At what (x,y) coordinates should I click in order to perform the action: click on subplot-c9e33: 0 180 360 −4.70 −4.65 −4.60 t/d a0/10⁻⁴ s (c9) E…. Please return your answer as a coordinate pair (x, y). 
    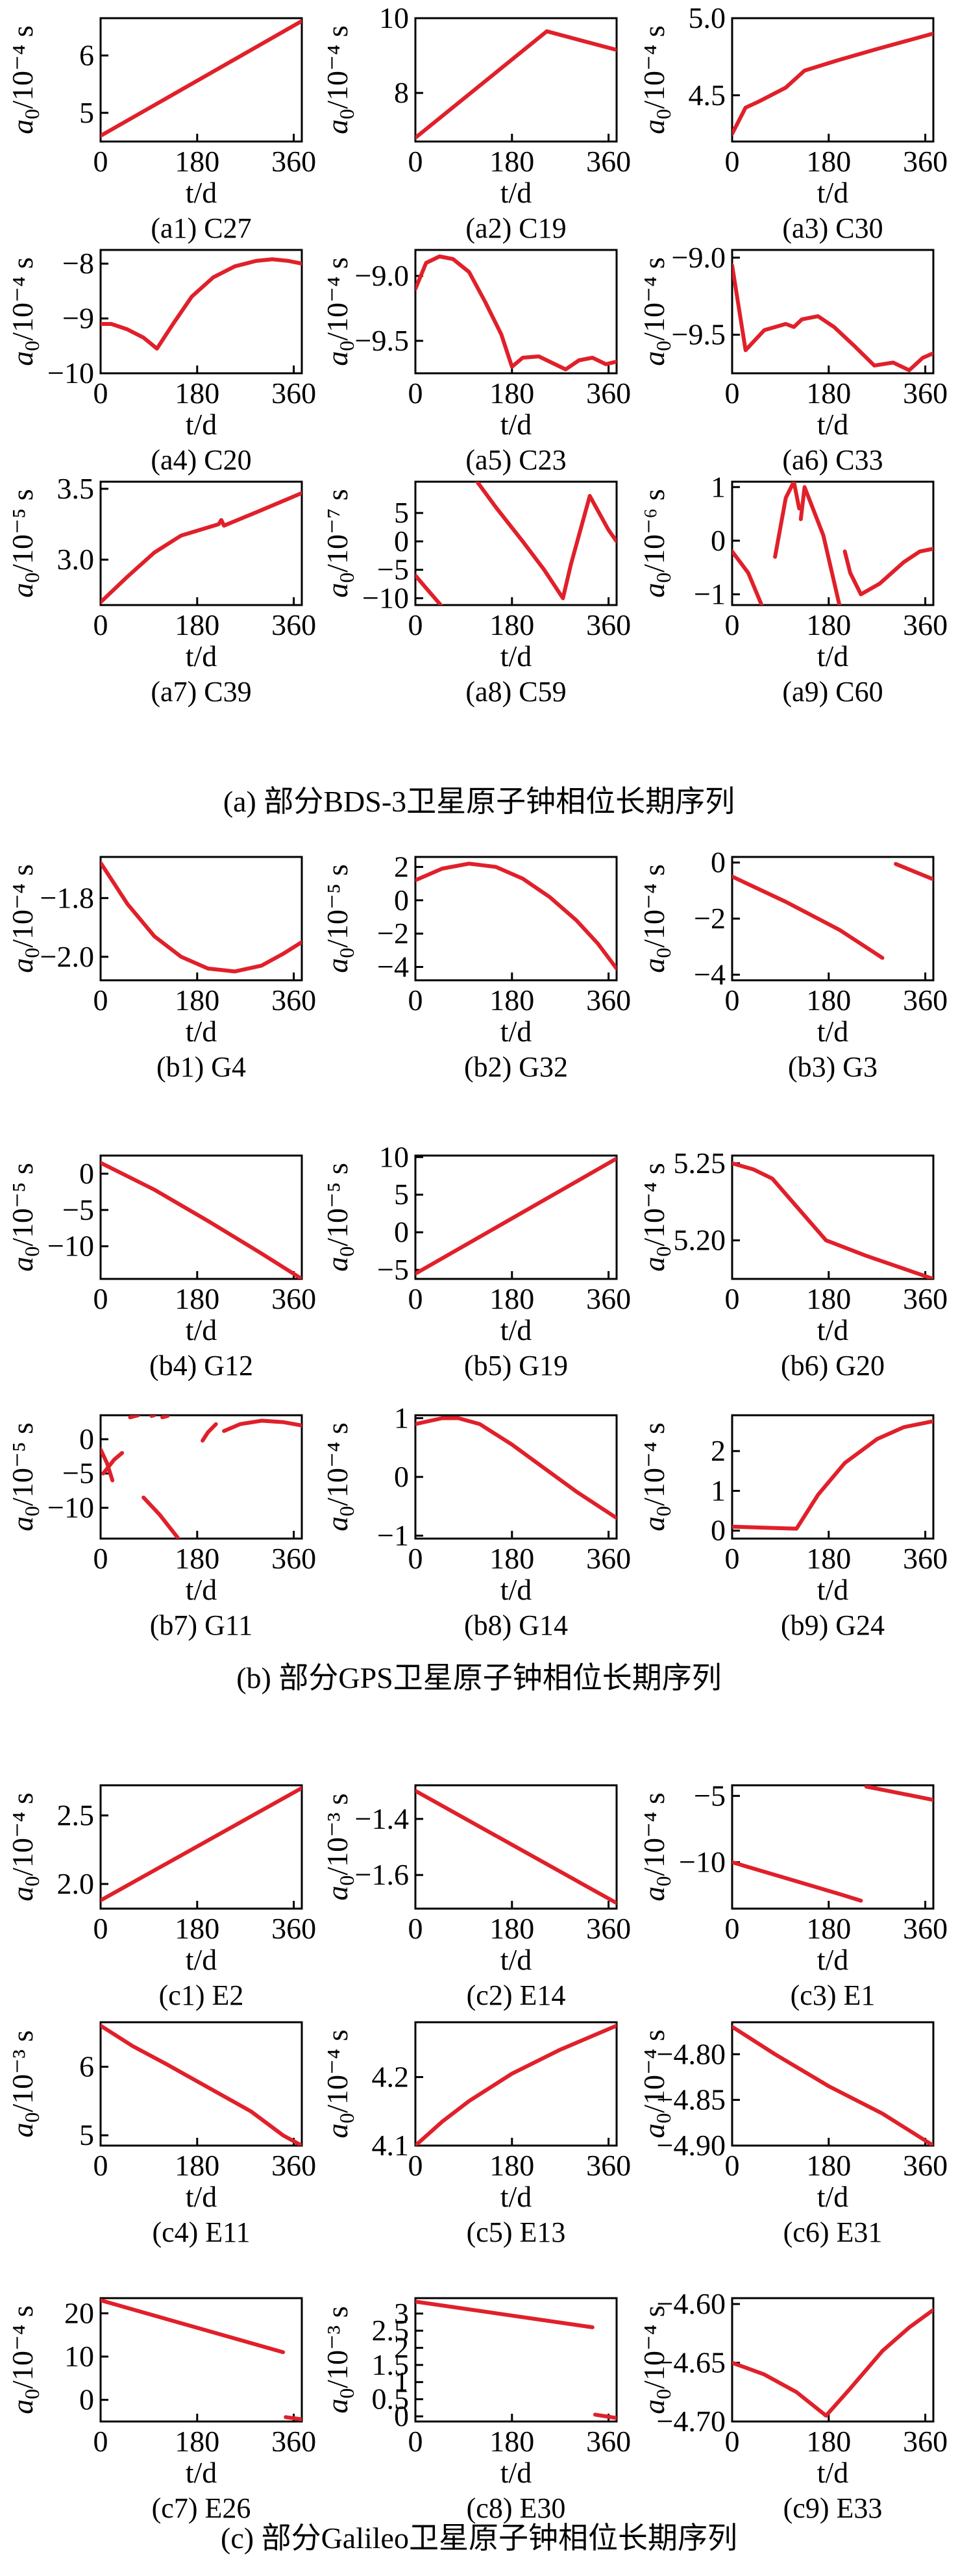
    Looking at the image, I should click on (792, 2405).